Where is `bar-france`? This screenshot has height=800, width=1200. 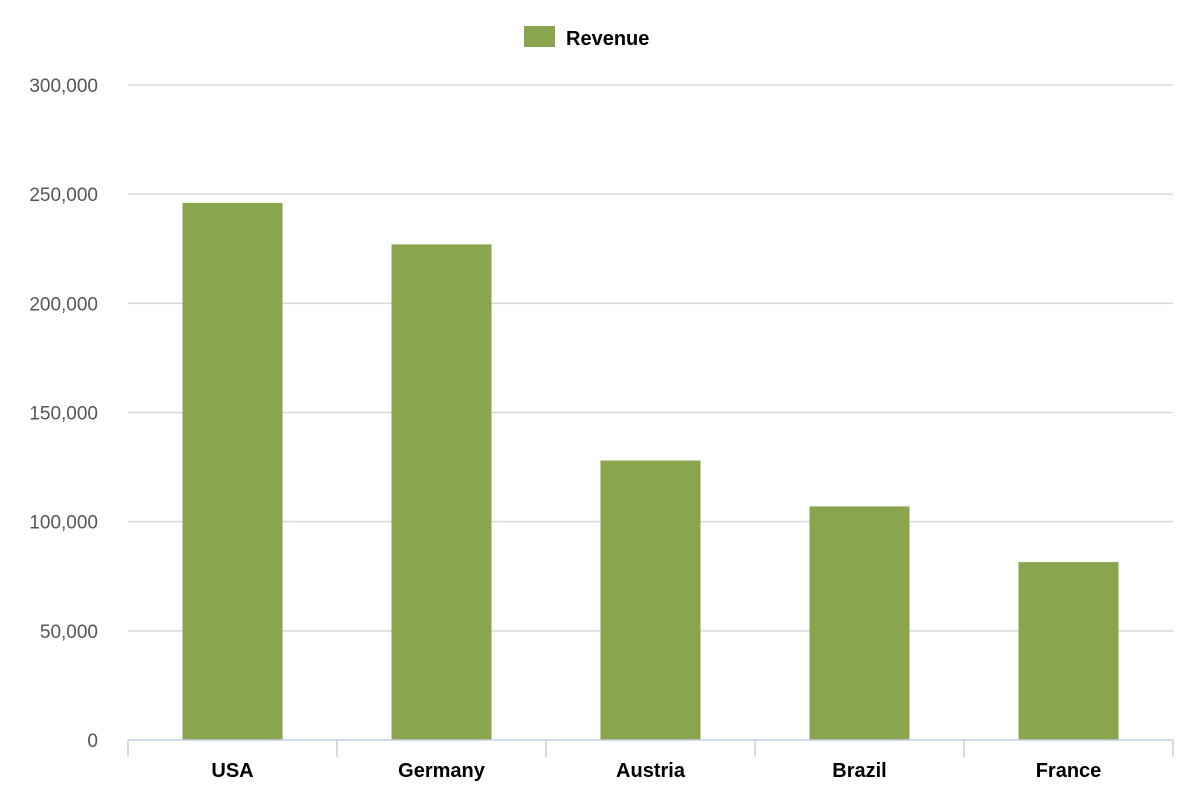
bar-france is located at coordinates (1068, 651).